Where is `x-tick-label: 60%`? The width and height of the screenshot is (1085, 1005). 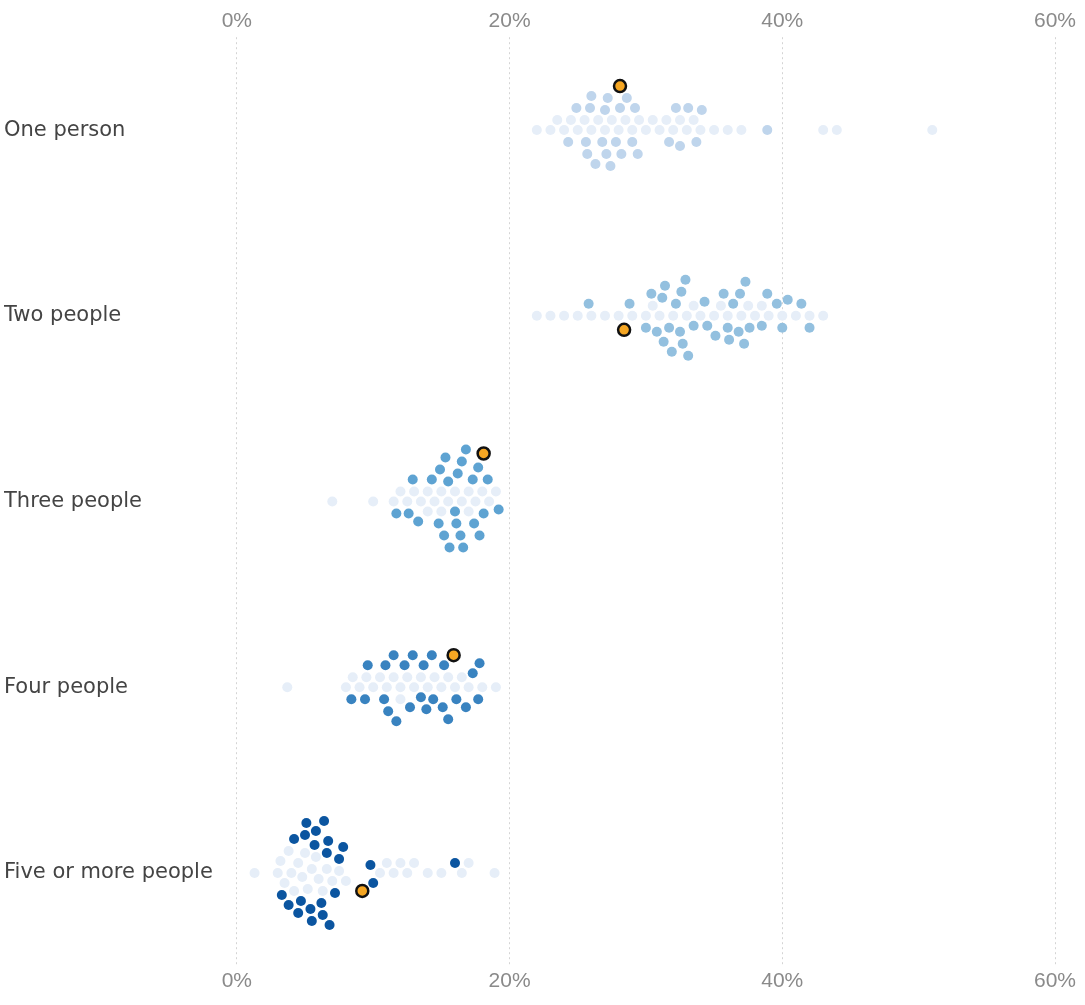 x-tick-label: 60% is located at coordinates (1055, 980).